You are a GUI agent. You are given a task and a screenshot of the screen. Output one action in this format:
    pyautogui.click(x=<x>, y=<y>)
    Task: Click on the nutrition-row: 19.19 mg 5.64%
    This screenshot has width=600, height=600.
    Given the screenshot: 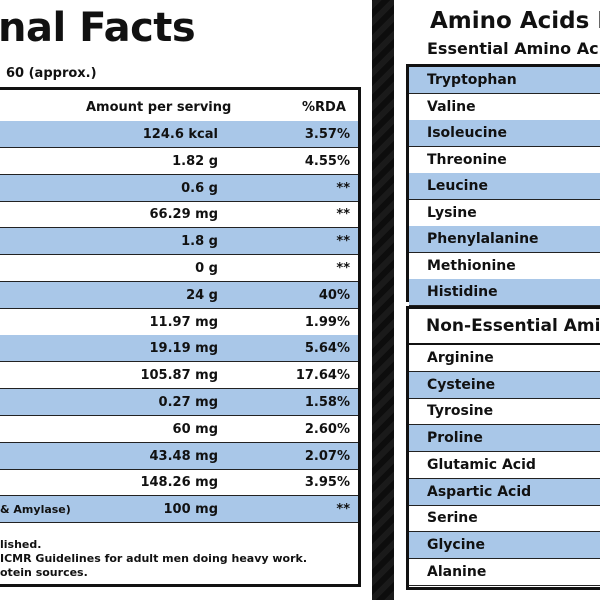 What is the action you would take?
    pyautogui.click(x=179, y=349)
    